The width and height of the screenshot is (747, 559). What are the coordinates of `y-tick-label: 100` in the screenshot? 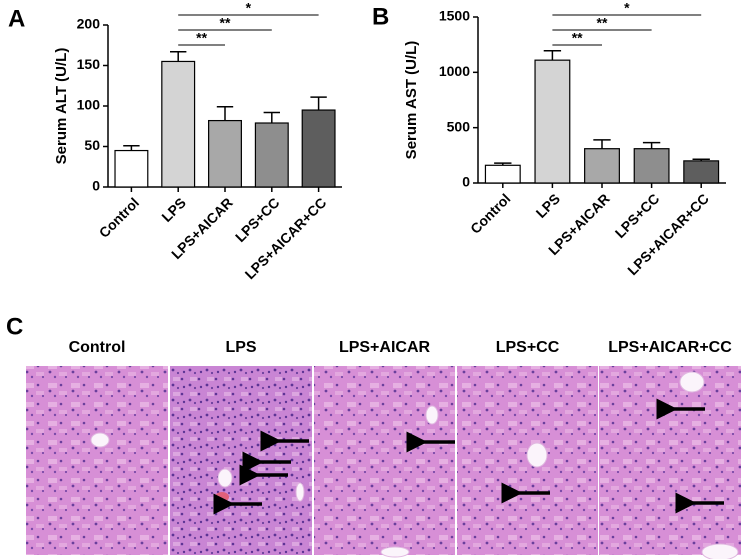 It's located at (89, 105).